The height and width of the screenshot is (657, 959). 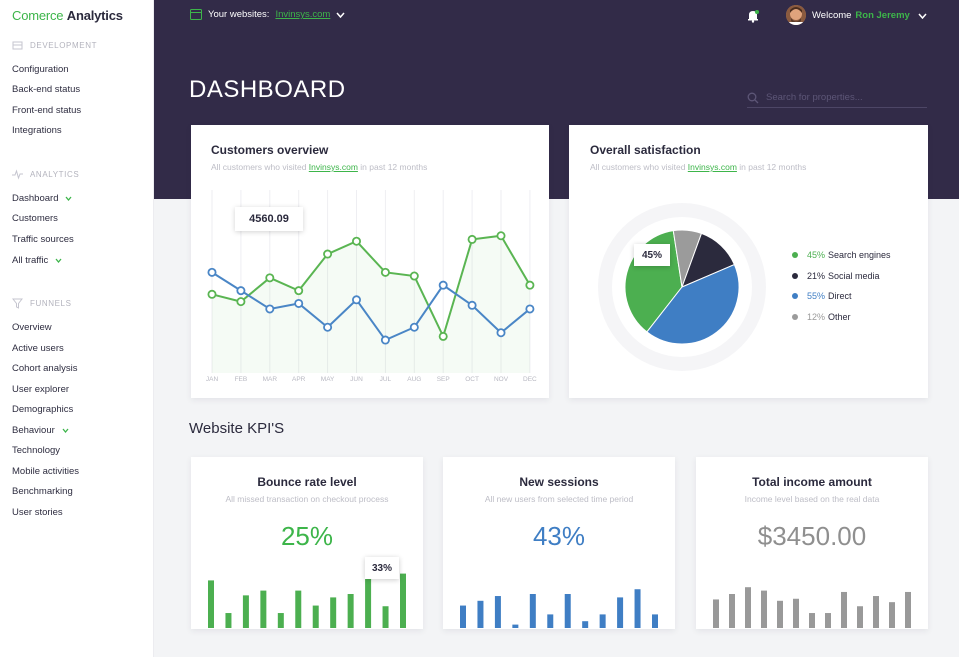 I want to click on sidebar-item-benchmarking: Benchmarking, so click(x=42, y=491).